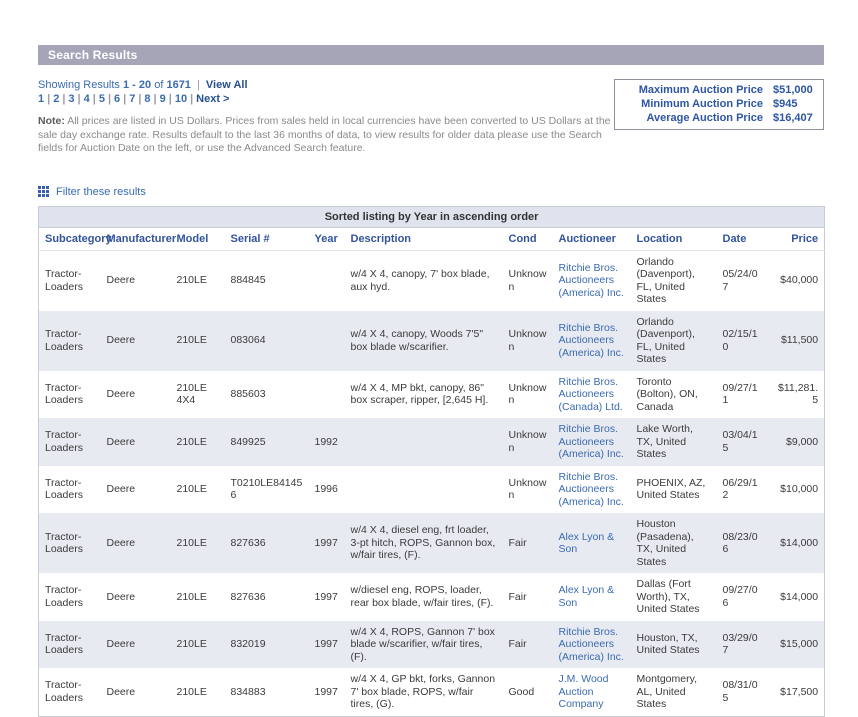  I want to click on stat-label: Minimum Auction Price, so click(702, 104).